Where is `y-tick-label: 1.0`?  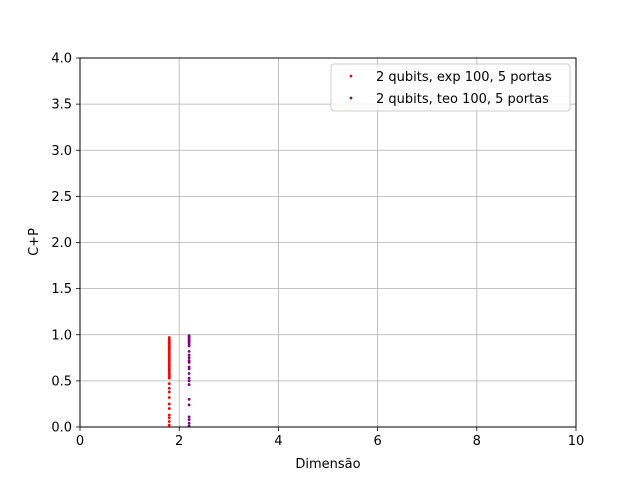
y-tick-label: 1.0 is located at coordinates (61, 335).